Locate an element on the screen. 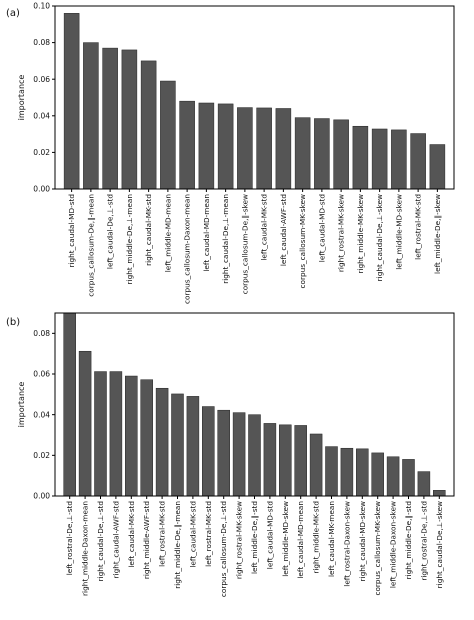 The image size is (474, 620). panel-label: (a) is located at coordinates (13, 13).